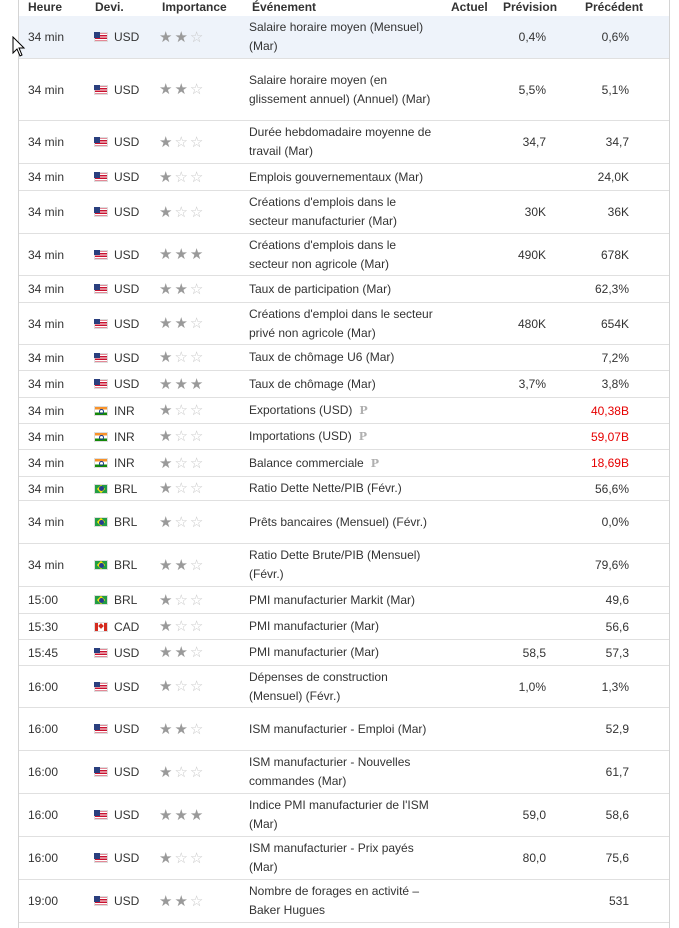 This screenshot has width=679, height=928. What do you see at coordinates (339, 814) in the screenshot?
I see `event-link: Indice PMI manufacturier de l'ISM (Mar)` at bounding box center [339, 814].